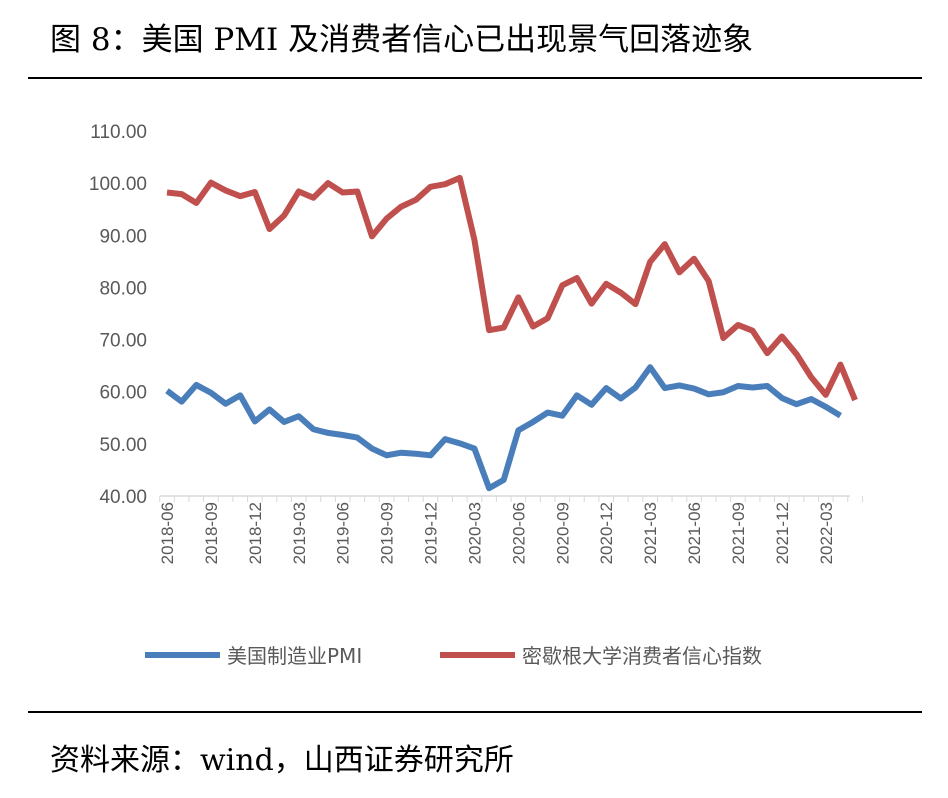 The width and height of the screenshot is (948, 798). Describe the element at coordinates (255, 533) in the screenshot. I see `x-tick-label: 2018-12` at that location.